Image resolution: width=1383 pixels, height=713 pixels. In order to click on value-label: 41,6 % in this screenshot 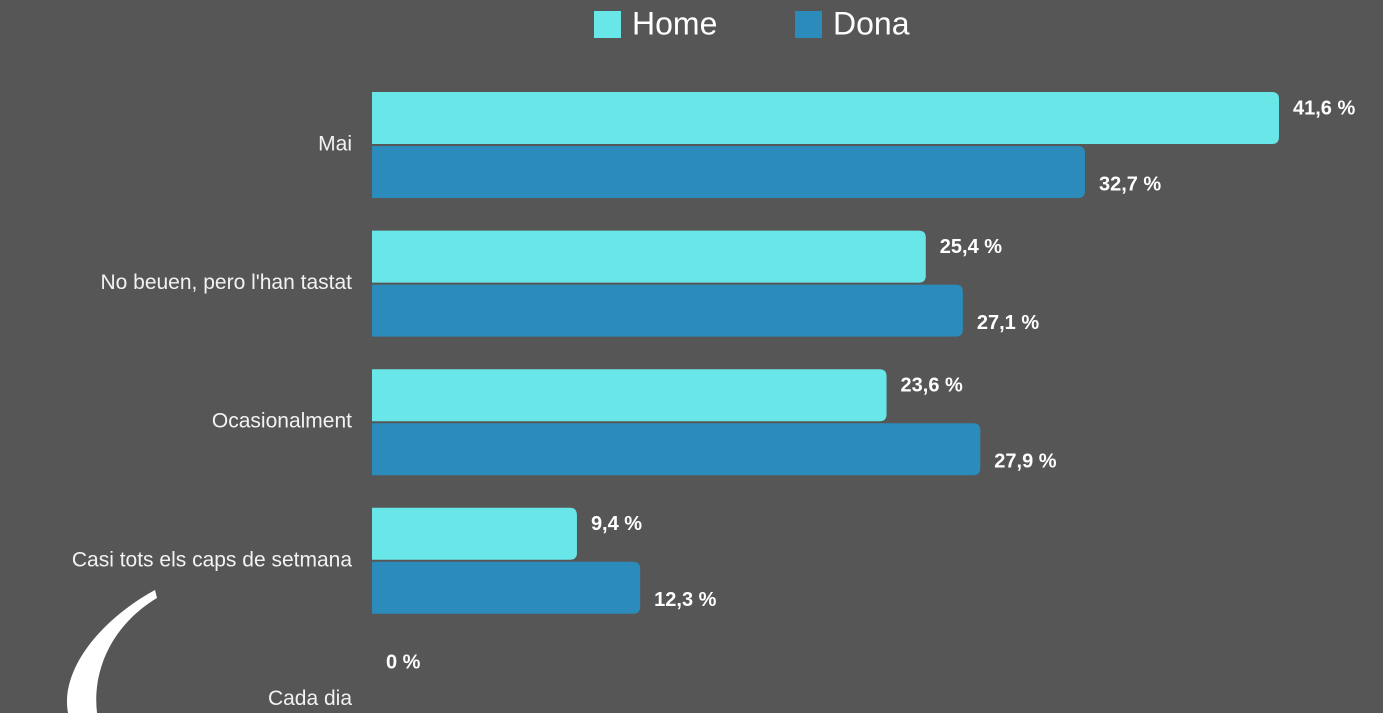, I will do `click(1324, 108)`.